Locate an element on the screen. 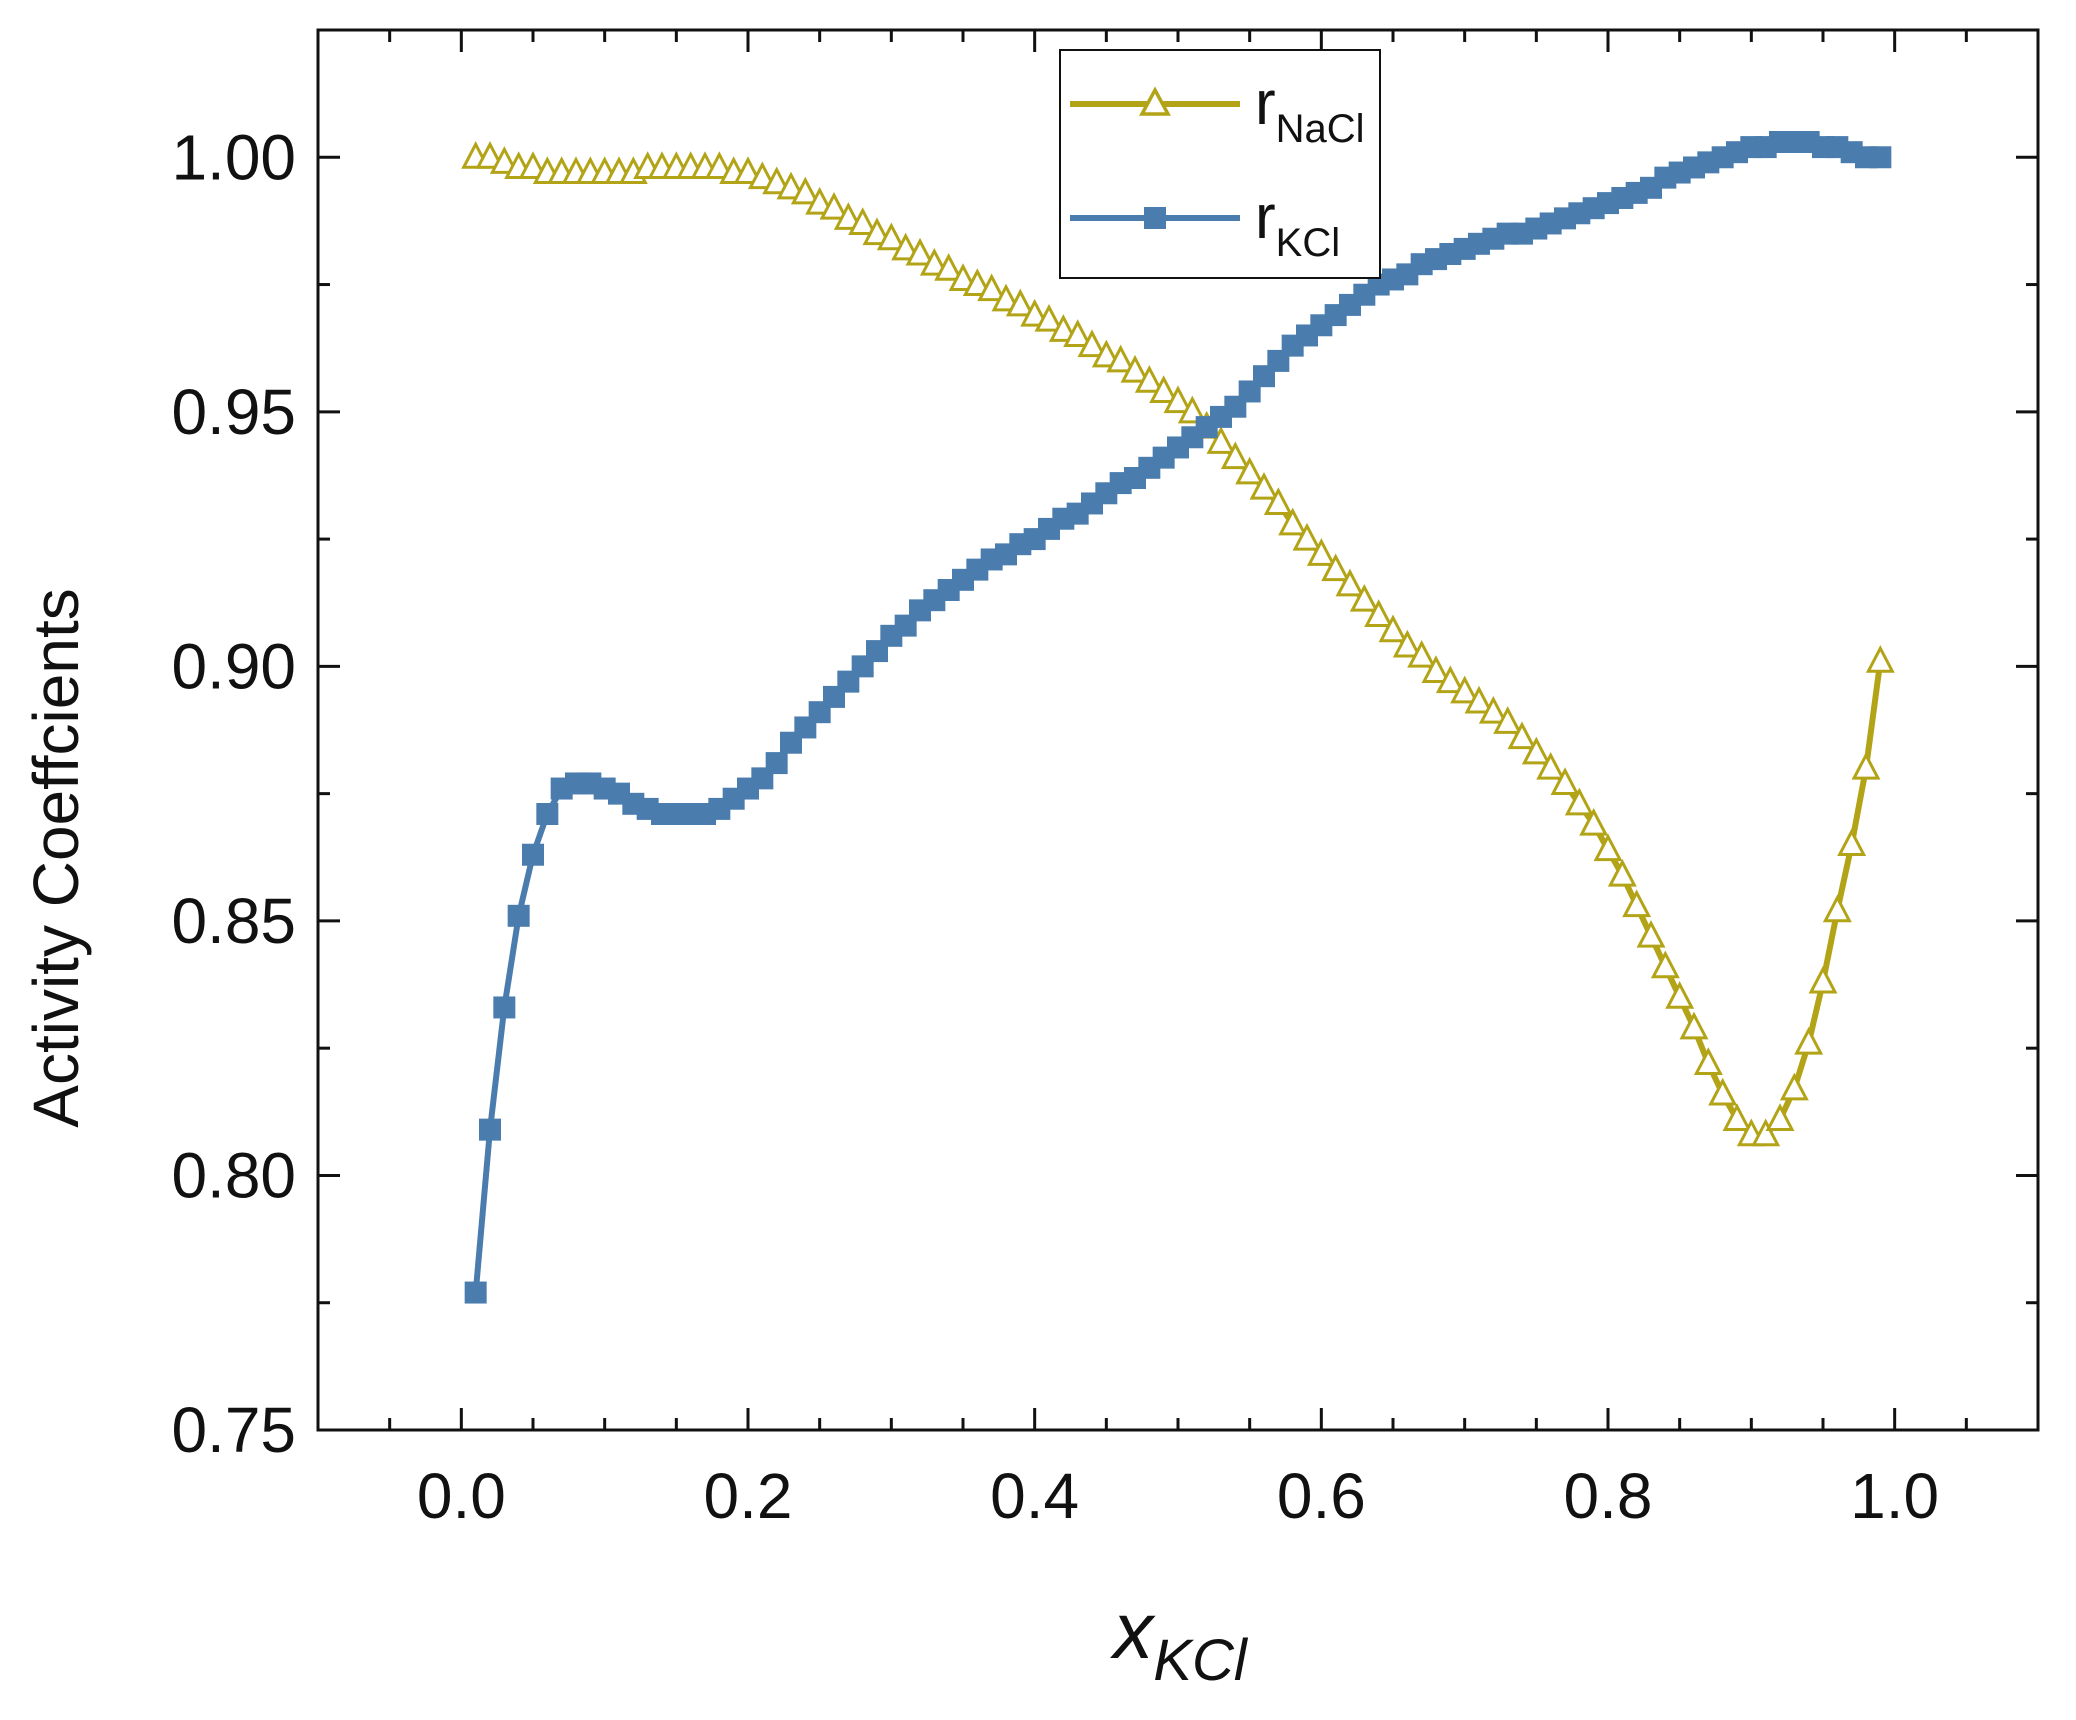 This screenshot has width=2076, height=1720. x-axis-title: xKCl is located at coordinates (1179, 1639).